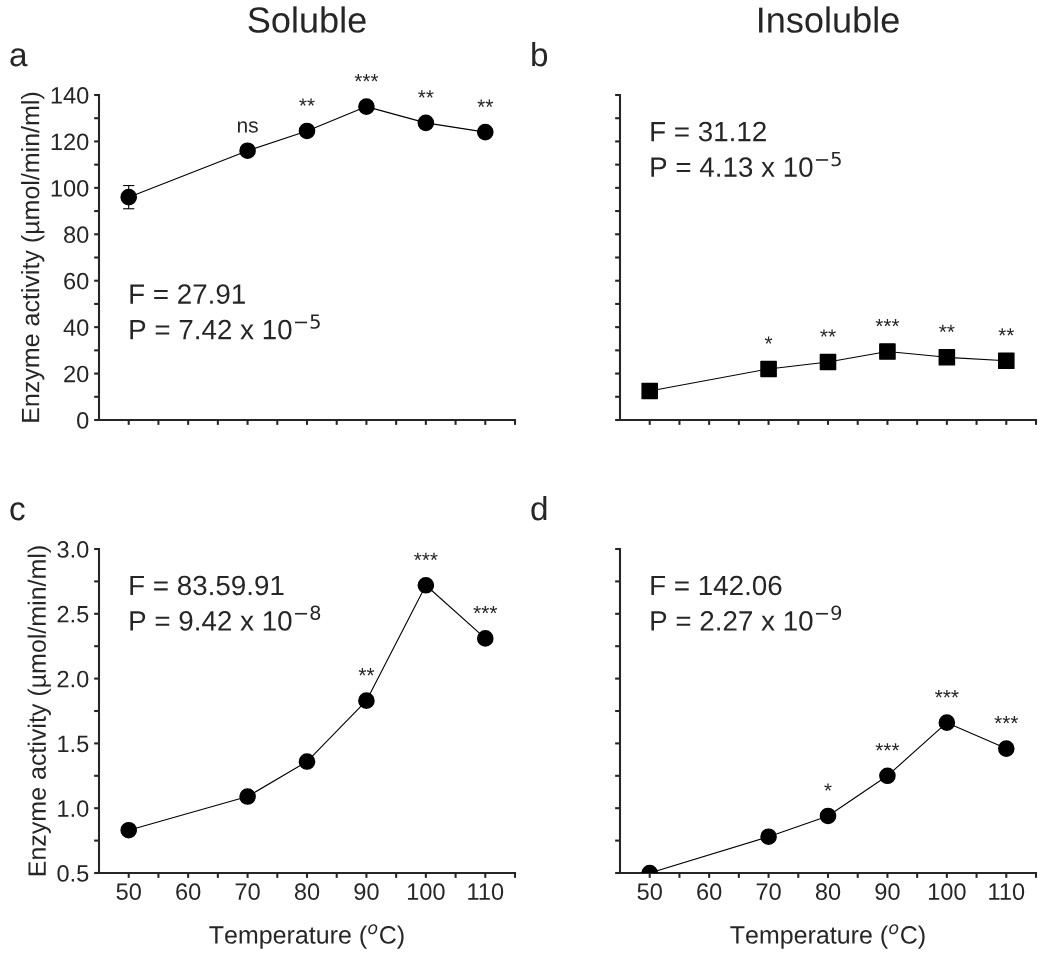 This screenshot has height=953, width=1047. I want to click on y-tick-label: 0, so click(83, 420).